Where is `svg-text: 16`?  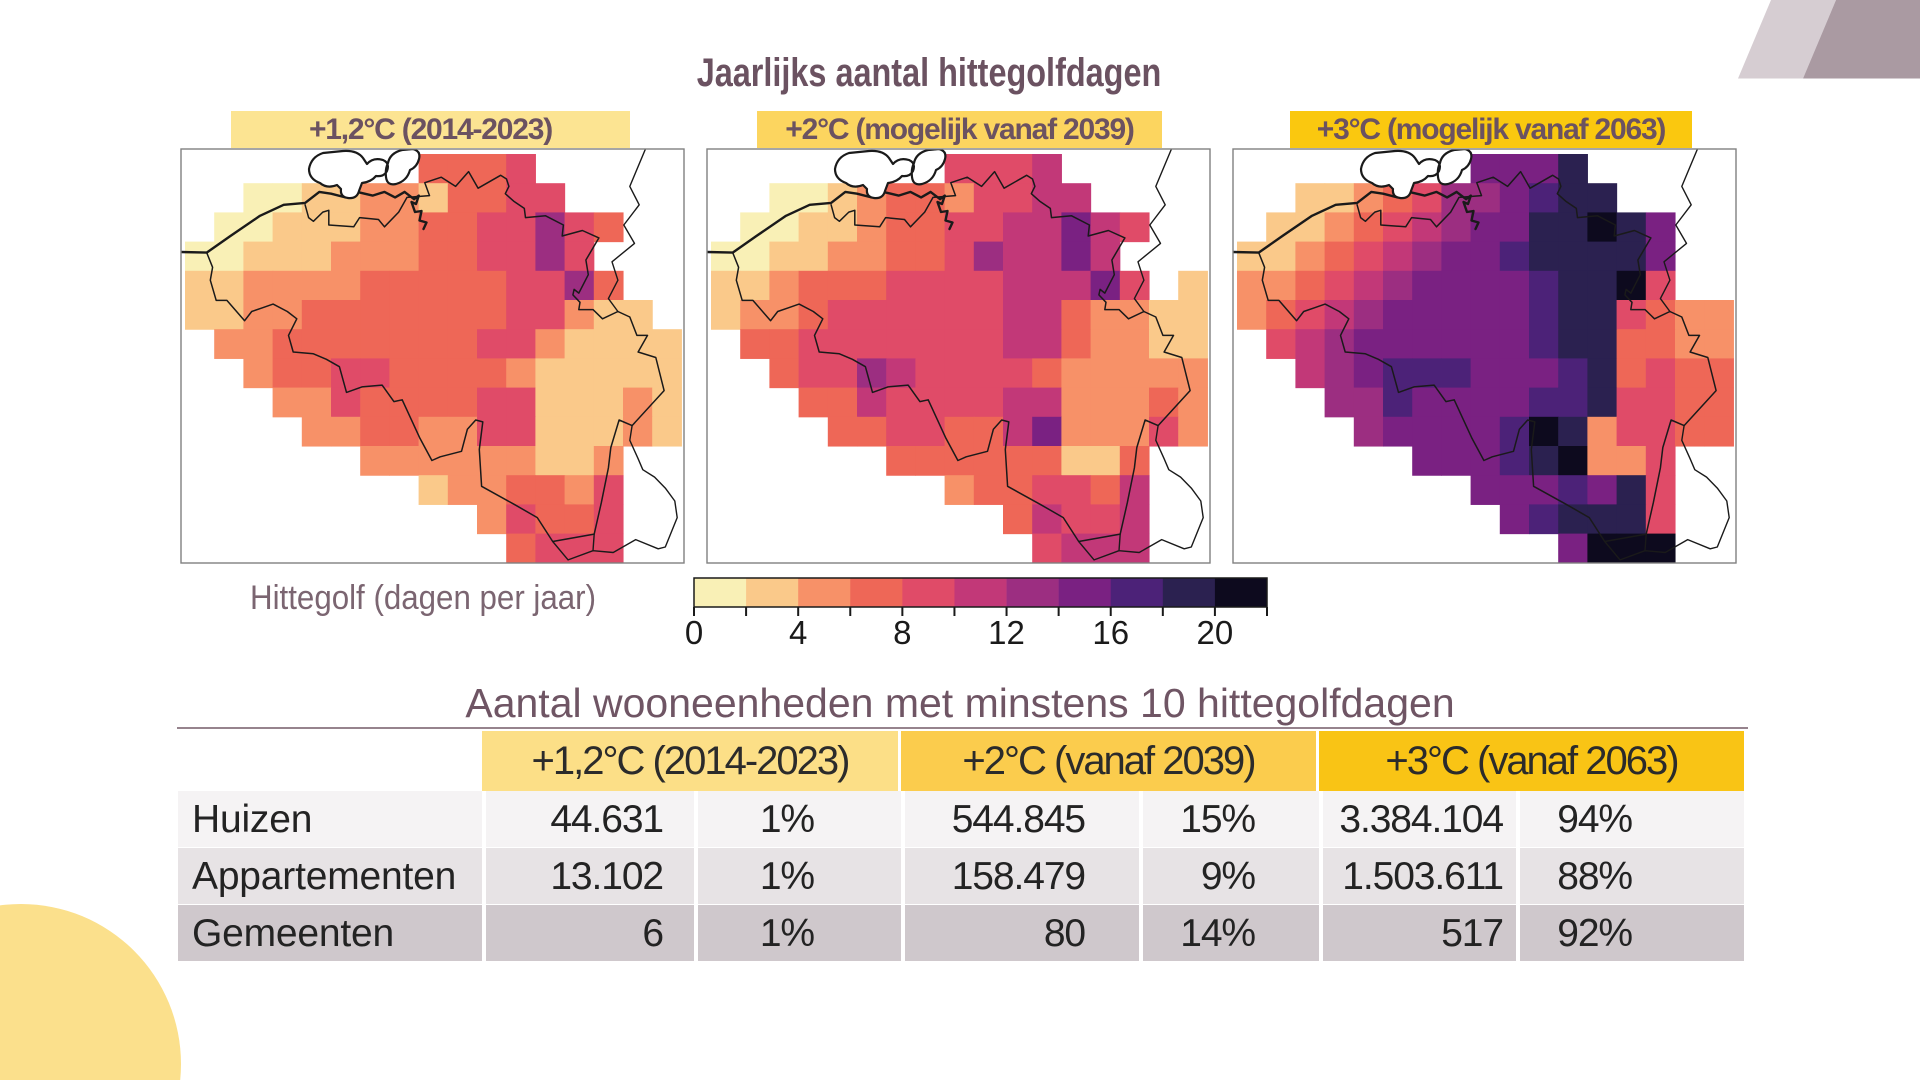 svg-text: 16 is located at coordinates (1110, 632).